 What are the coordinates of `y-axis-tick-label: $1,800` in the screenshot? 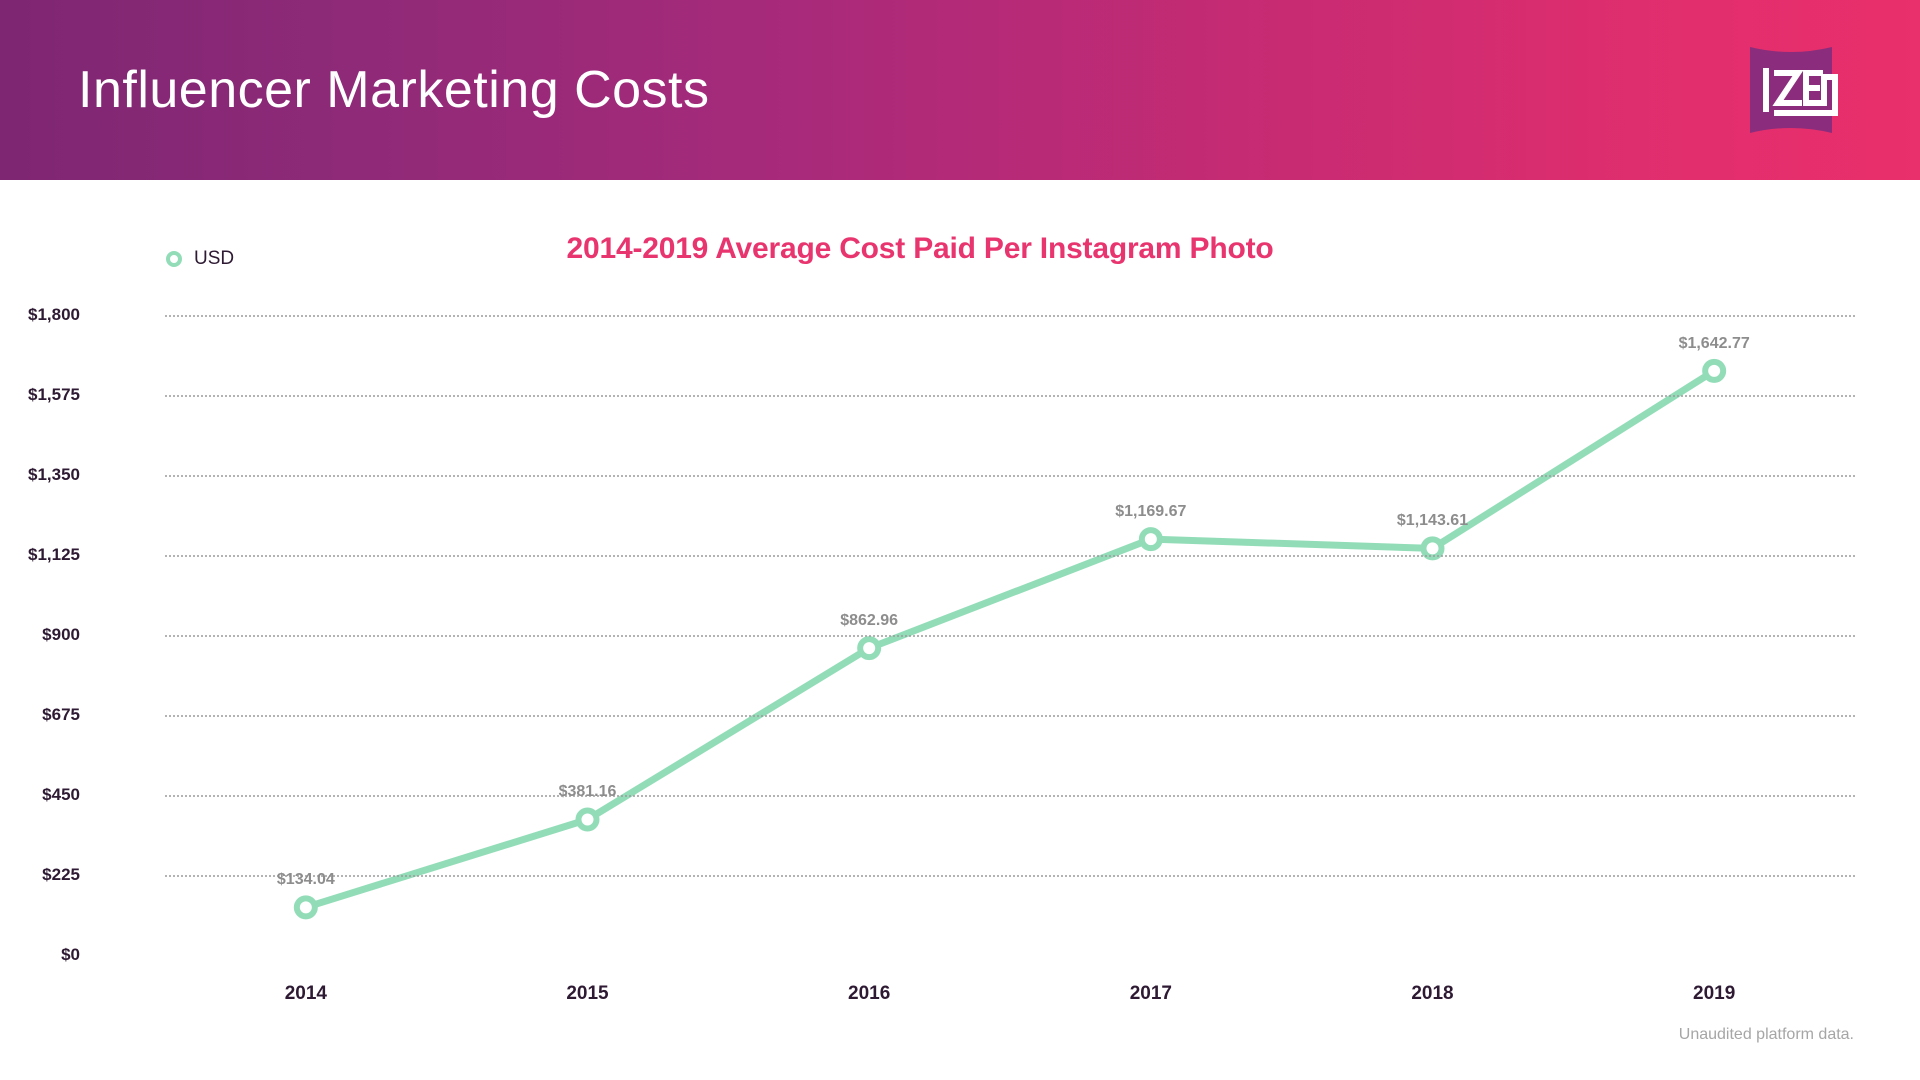 It's located at (54, 314).